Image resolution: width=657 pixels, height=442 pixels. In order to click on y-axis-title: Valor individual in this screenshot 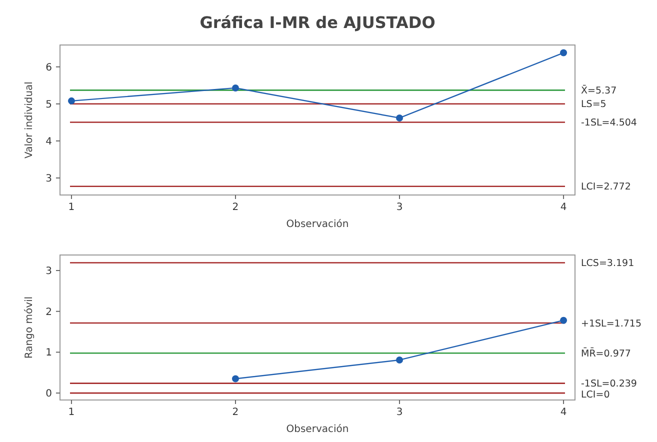, I will do `click(29, 120)`.